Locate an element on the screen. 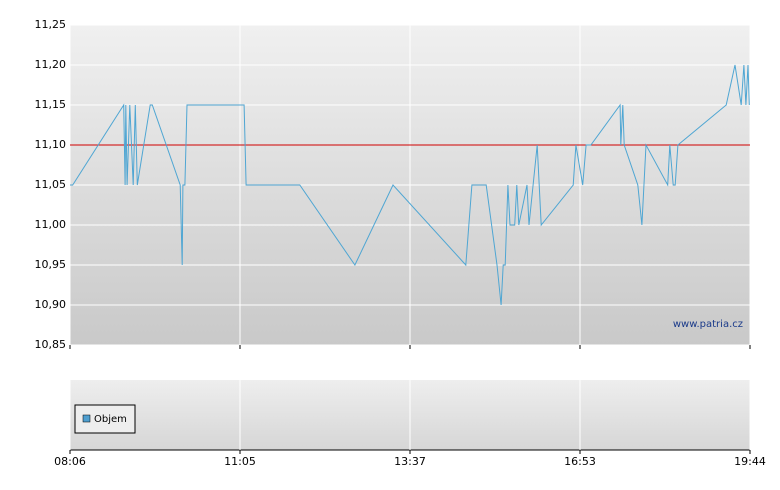  legend: Objem is located at coordinates (105, 419).